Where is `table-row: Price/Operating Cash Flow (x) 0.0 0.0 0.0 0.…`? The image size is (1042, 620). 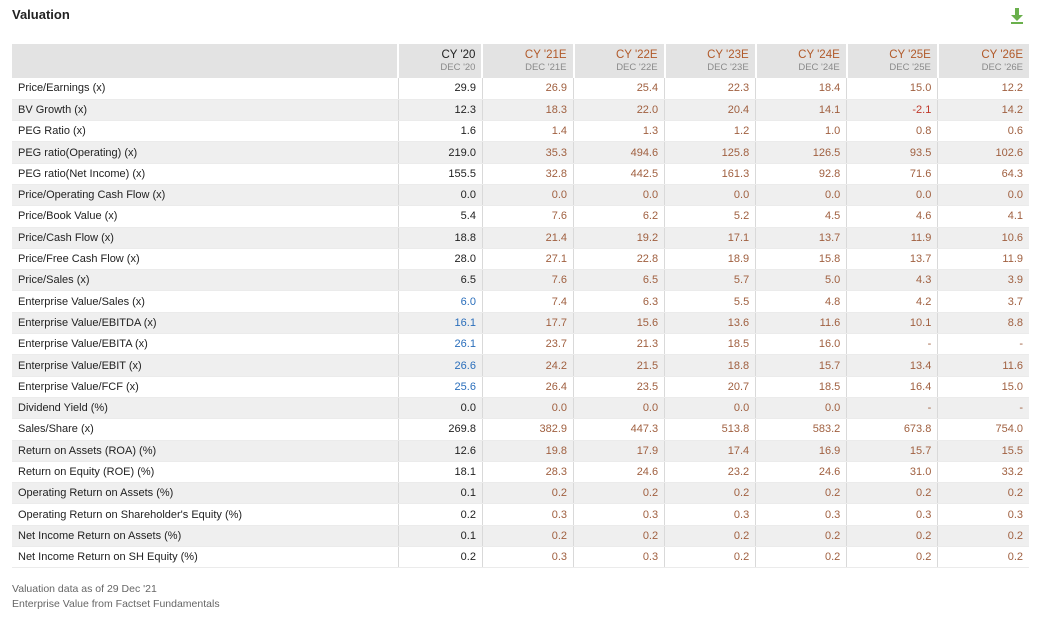 table-row: Price/Operating Cash Flow (x) 0.0 0.0 0.0 0.… is located at coordinates (520, 195).